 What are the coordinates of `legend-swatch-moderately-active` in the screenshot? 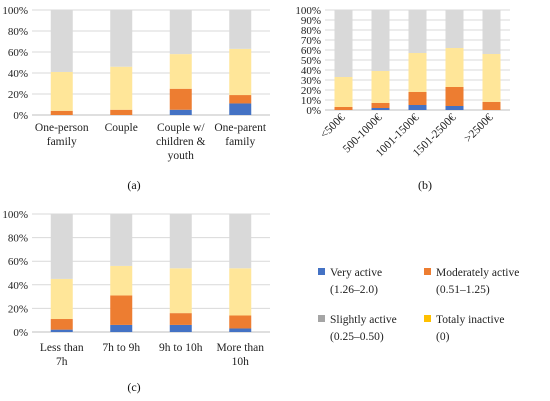 It's located at (427, 271).